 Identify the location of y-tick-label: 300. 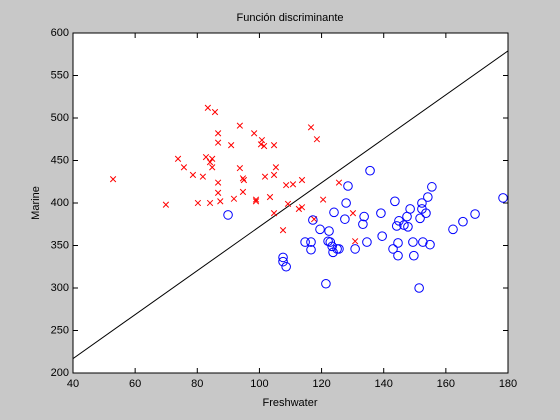
(60, 288).